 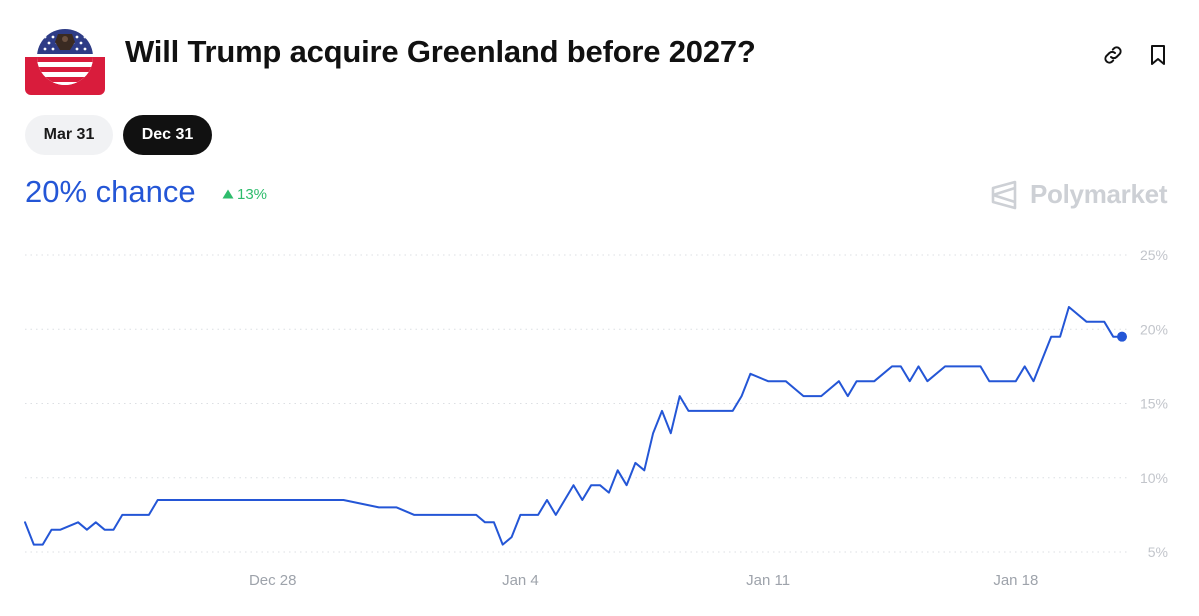 I want to click on last-point-marker, so click(x=1122, y=336).